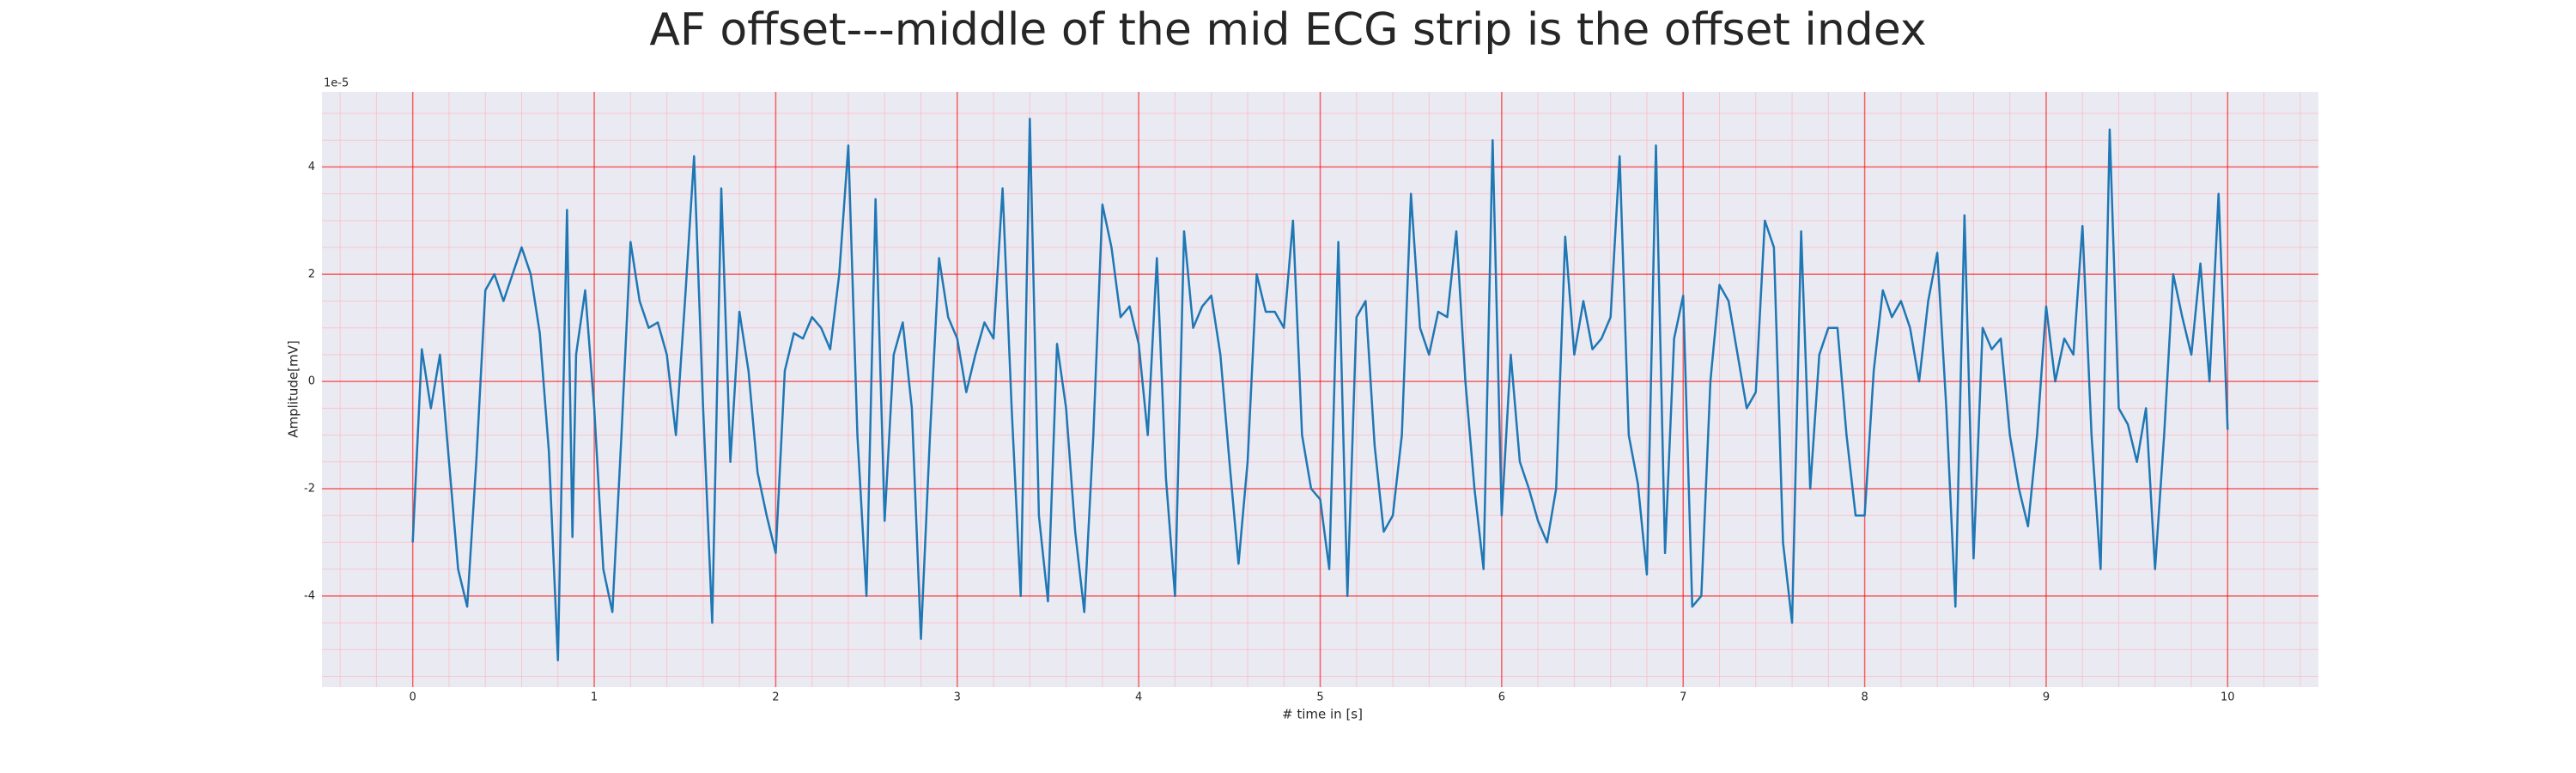 The width and height of the screenshot is (2576, 773). What do you see at coordinates (310, 489) in the screenshot?
I see `y-tick-label: -2` at bounding box center [310, 489].